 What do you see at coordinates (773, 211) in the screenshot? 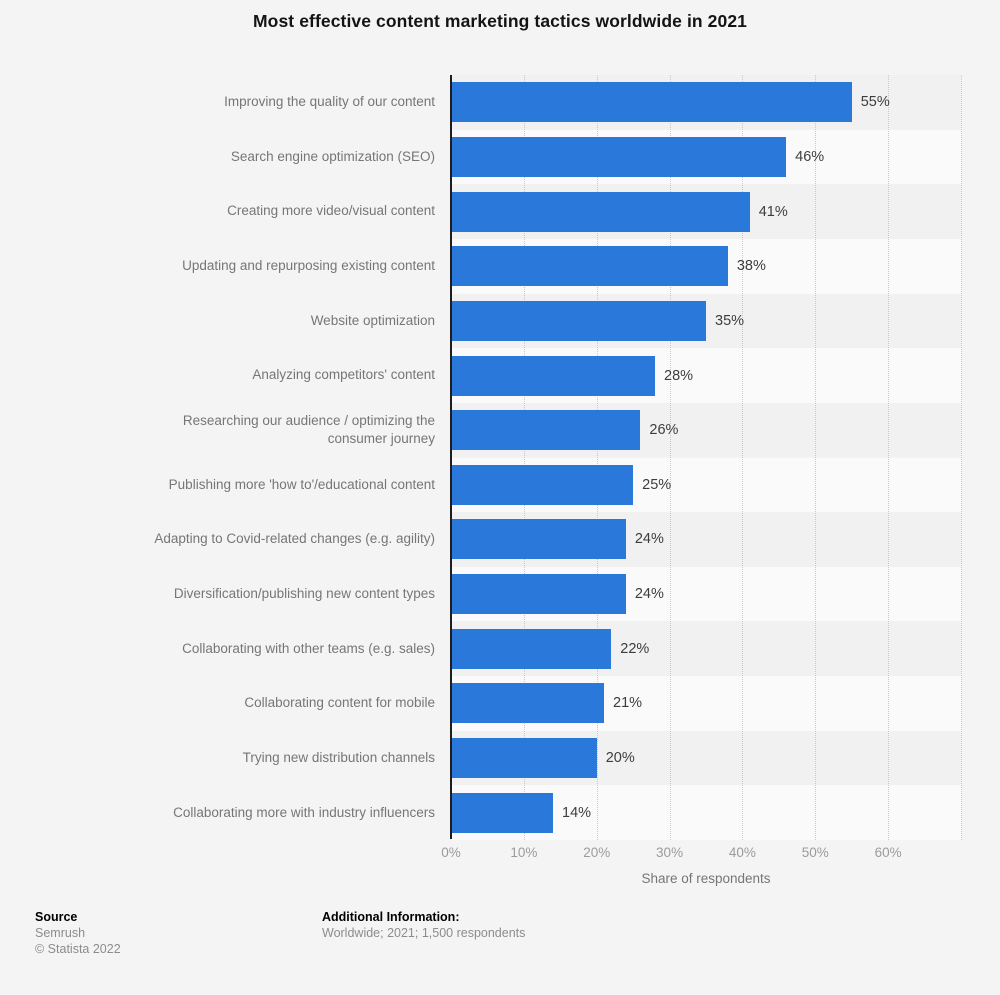
I see `value-label: 41%` at bounding box center [773, 211].